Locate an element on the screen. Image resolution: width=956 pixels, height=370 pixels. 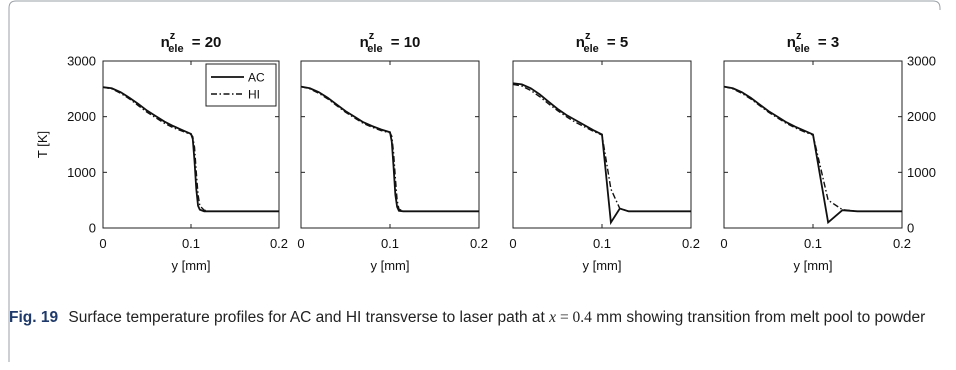
y-tick-label: 3000 is located at coordinates (81, 61).